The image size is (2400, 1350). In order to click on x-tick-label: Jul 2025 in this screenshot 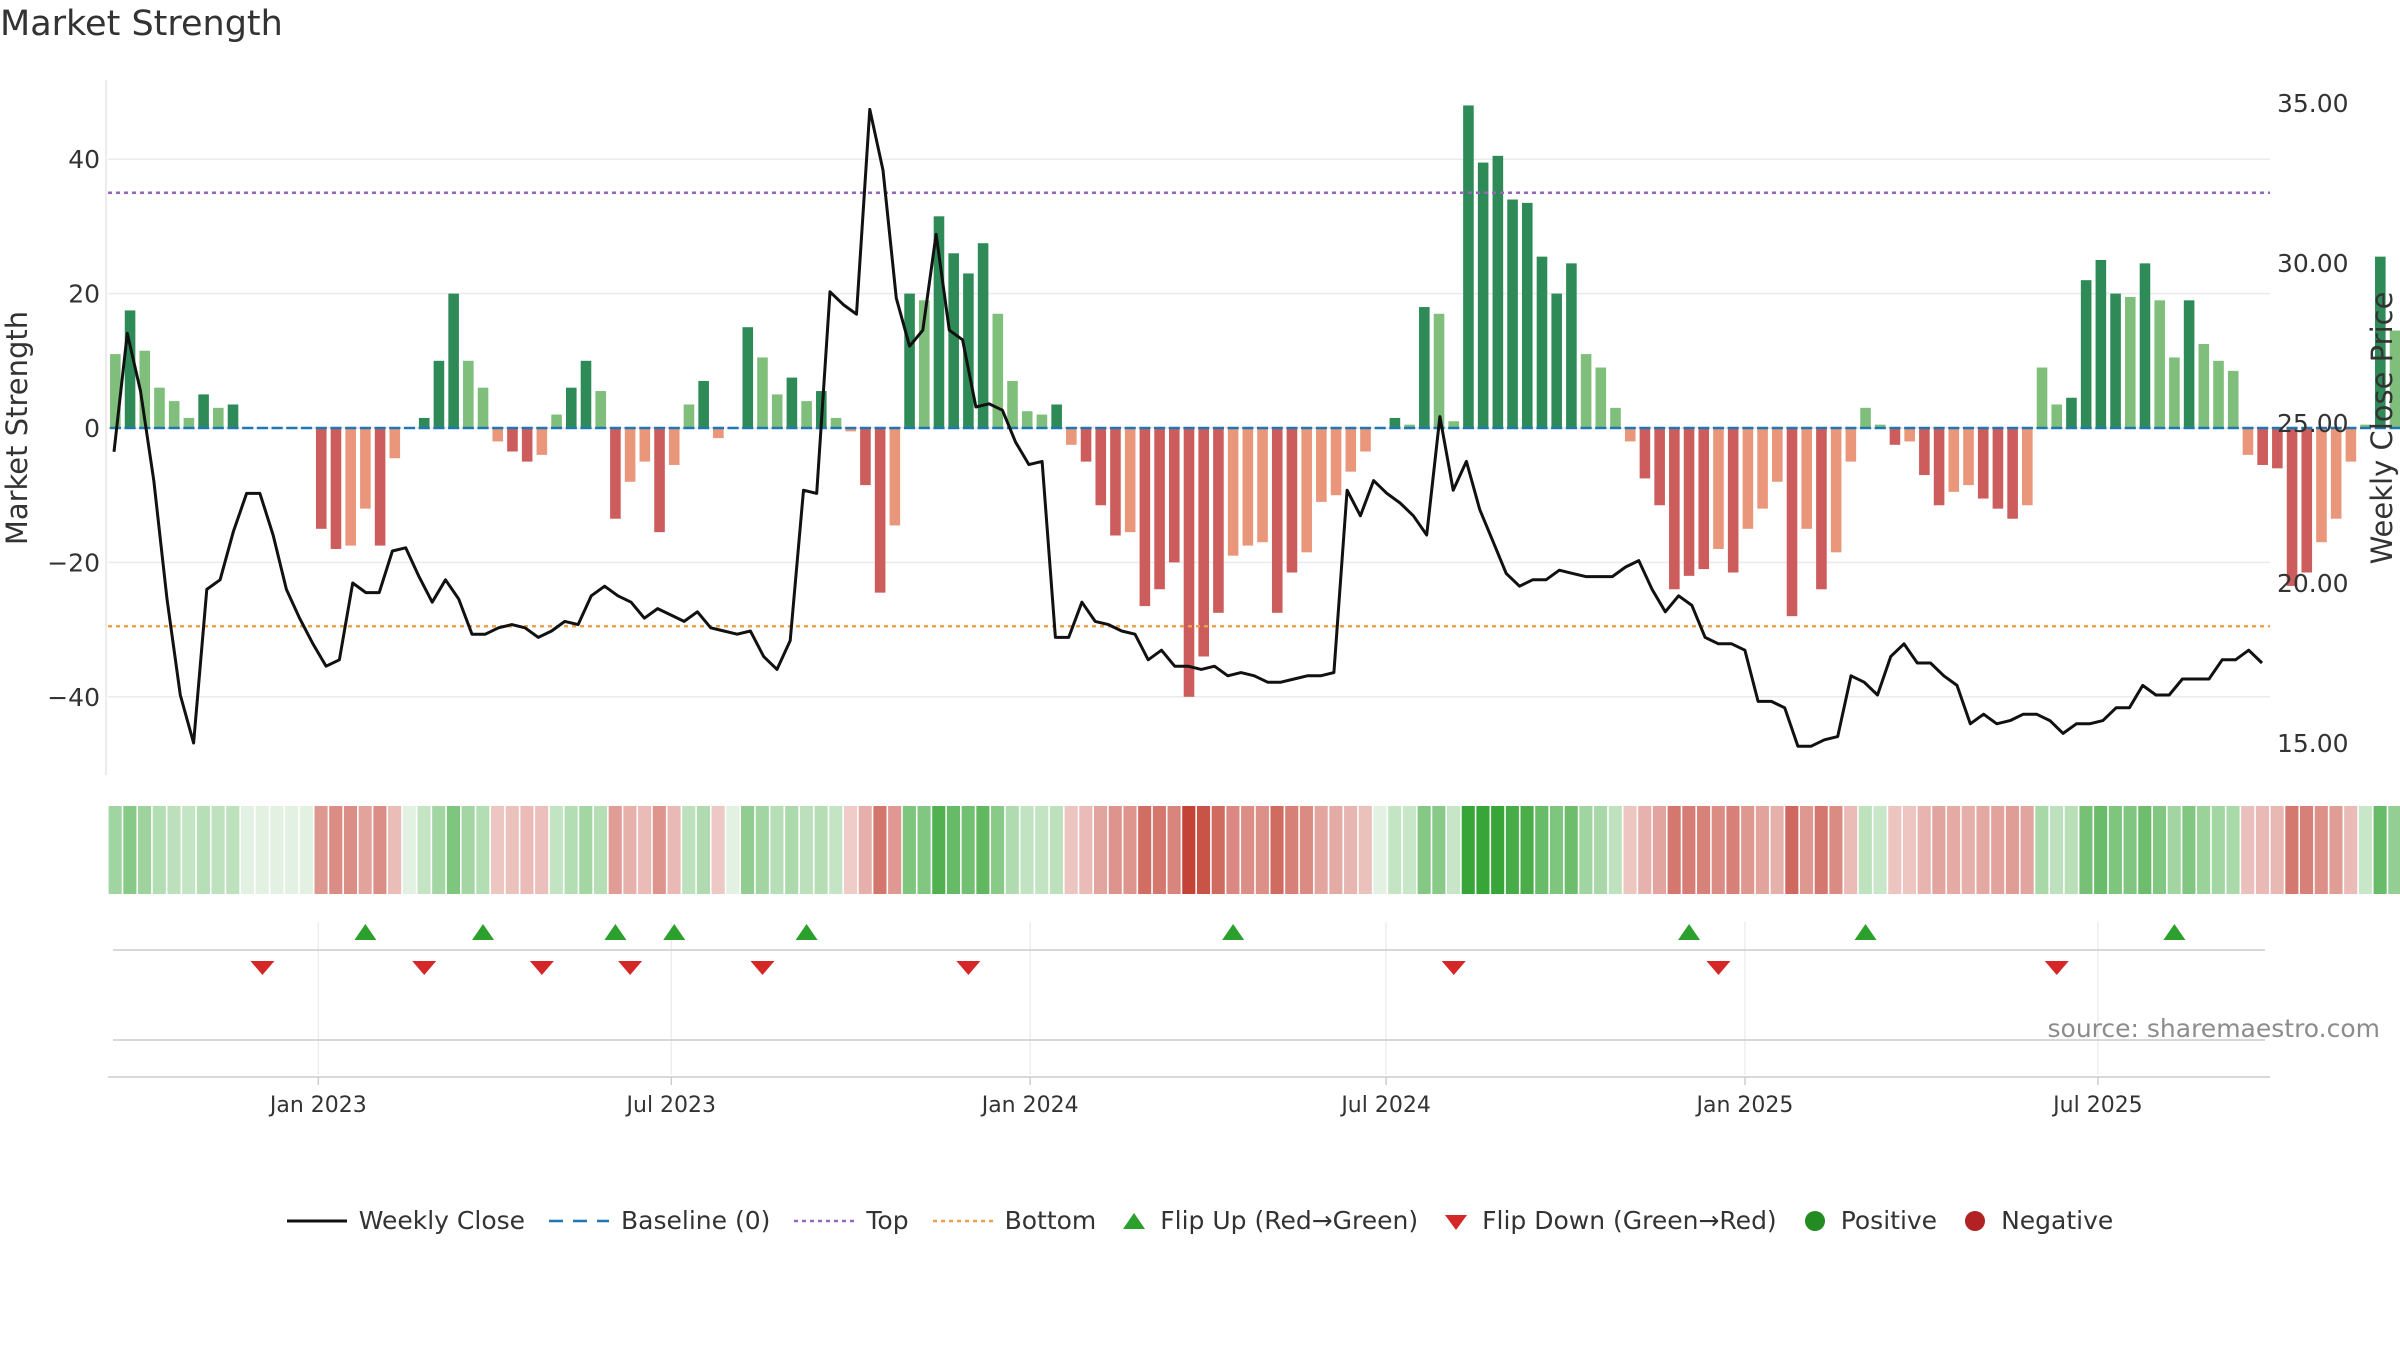, I will do `click(2097, 1105)`.